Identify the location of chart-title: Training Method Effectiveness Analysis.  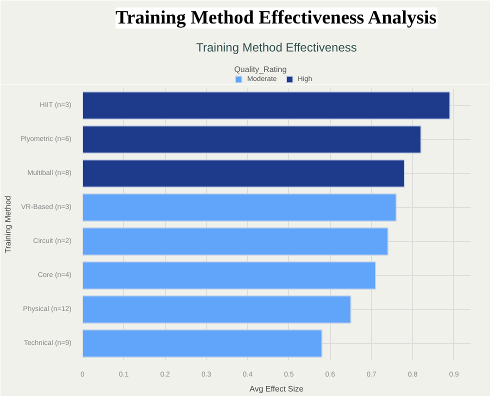
(276, 18).